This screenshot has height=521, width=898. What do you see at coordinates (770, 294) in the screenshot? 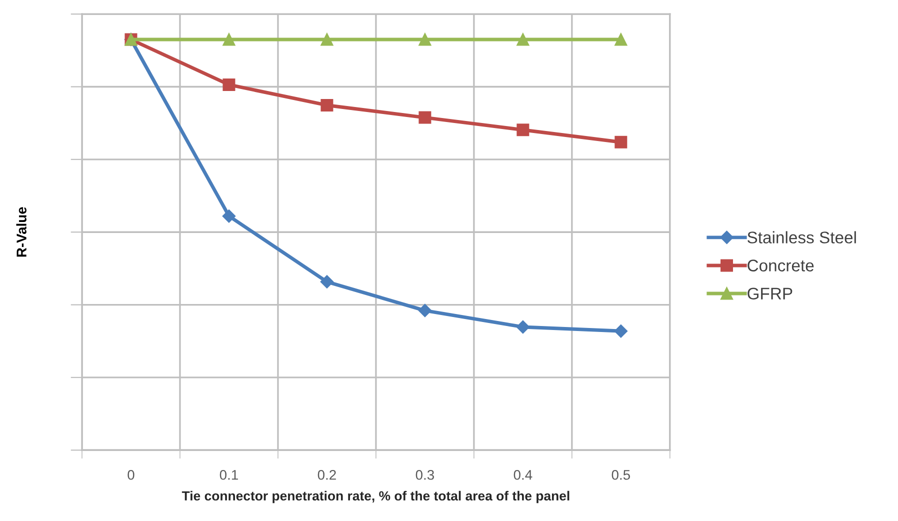
I see `legend-label: GFRP` at bounding box center [770, 294].